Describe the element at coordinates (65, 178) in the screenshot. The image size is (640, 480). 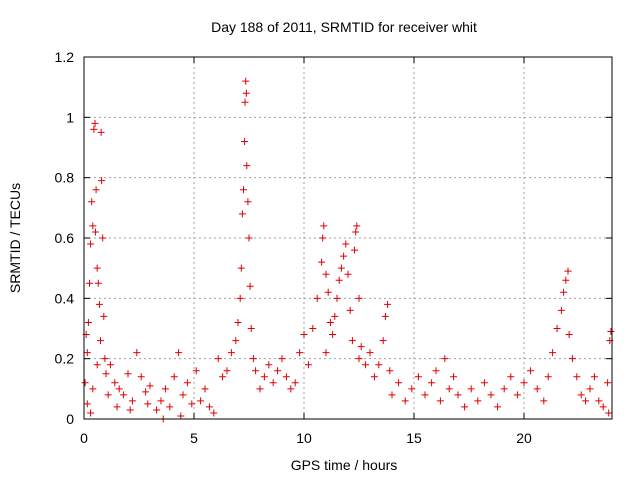
I see `y-tick-label: 0.8` at that location.